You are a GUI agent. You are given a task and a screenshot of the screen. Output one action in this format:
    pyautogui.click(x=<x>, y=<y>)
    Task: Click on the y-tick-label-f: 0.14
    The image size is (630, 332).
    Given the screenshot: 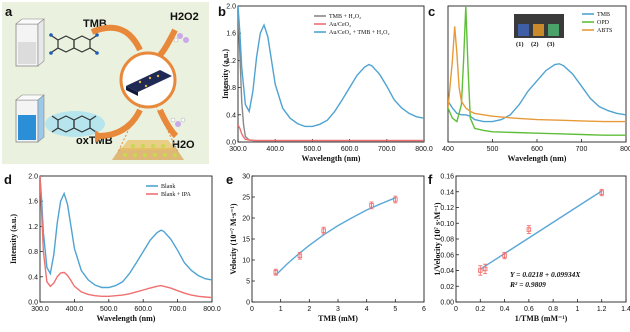 What is the action you would take?
    pyautogui.click(x=447, y=192)
    